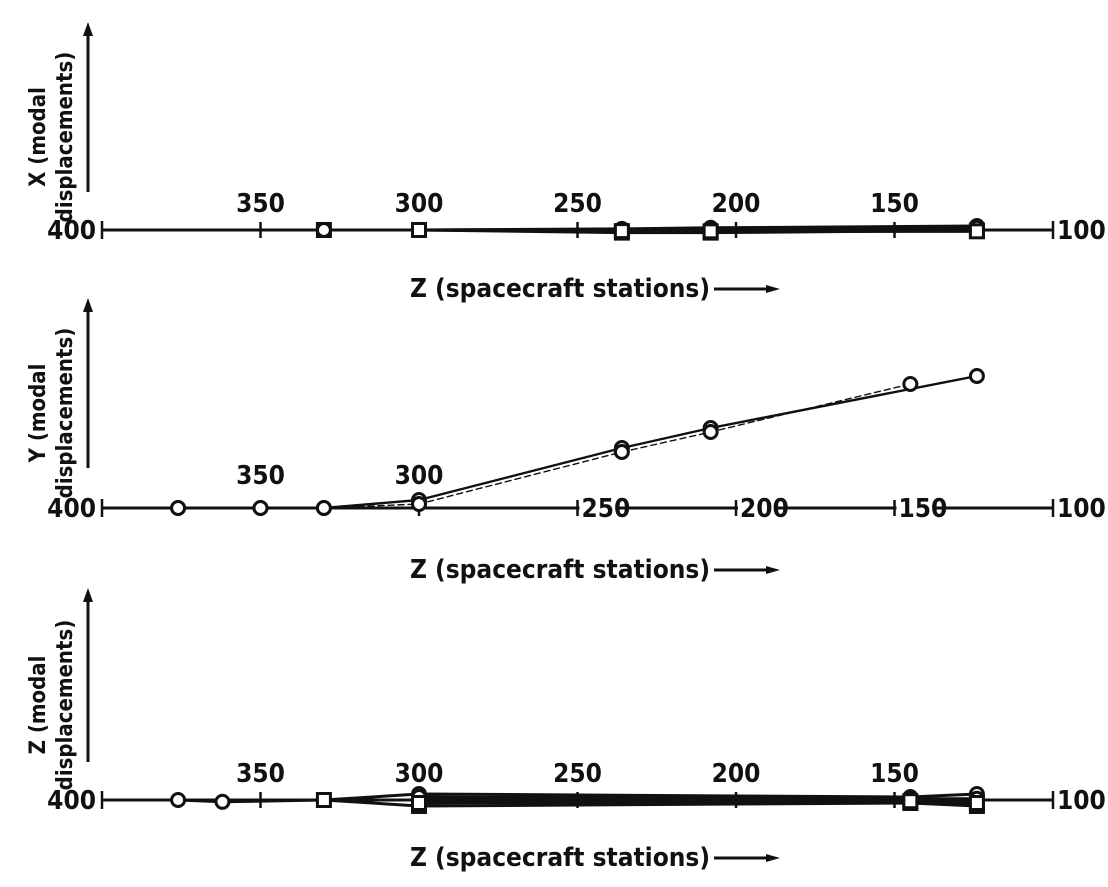 This screenshot has height=887, width=1108. Describe the element at coordinates (736, 774) in the screenshot. I see `panel3-tick-label-200: 200` at that location.